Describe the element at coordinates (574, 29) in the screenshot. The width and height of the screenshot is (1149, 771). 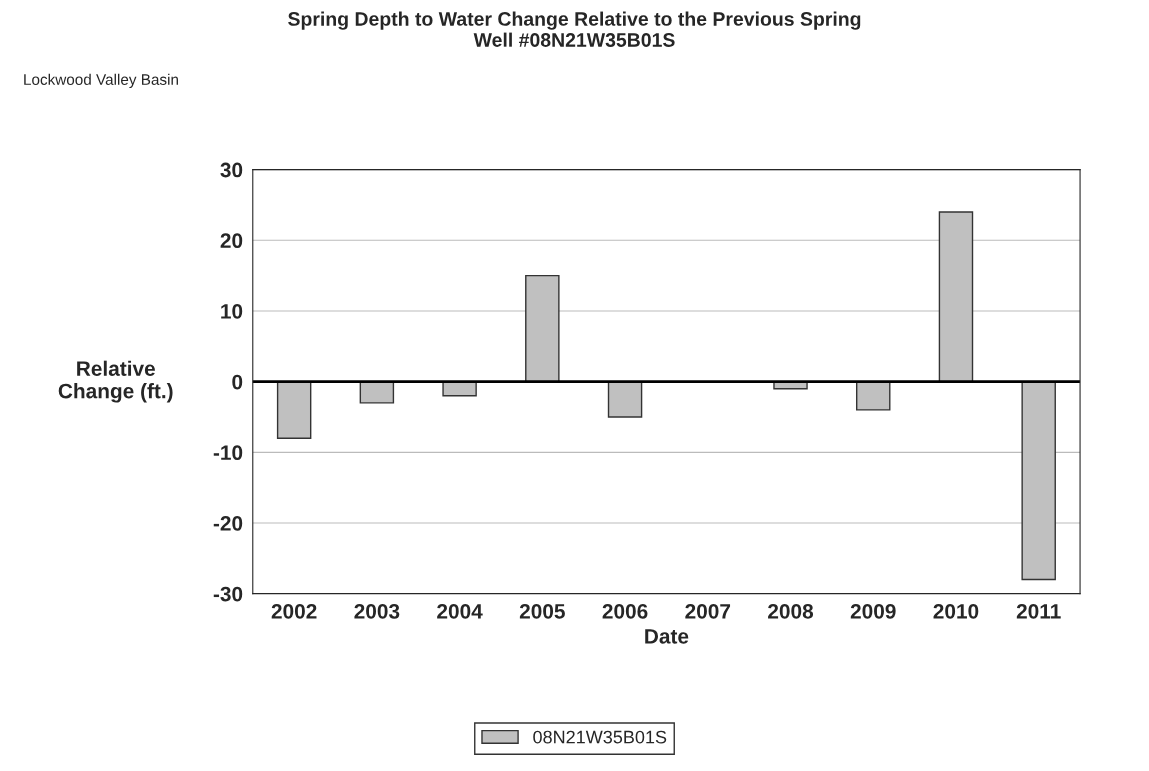
I see `chart-title: Spring Depth to Water Change Relative to the Previous Spring Well #08N21W35B01S` at that location.